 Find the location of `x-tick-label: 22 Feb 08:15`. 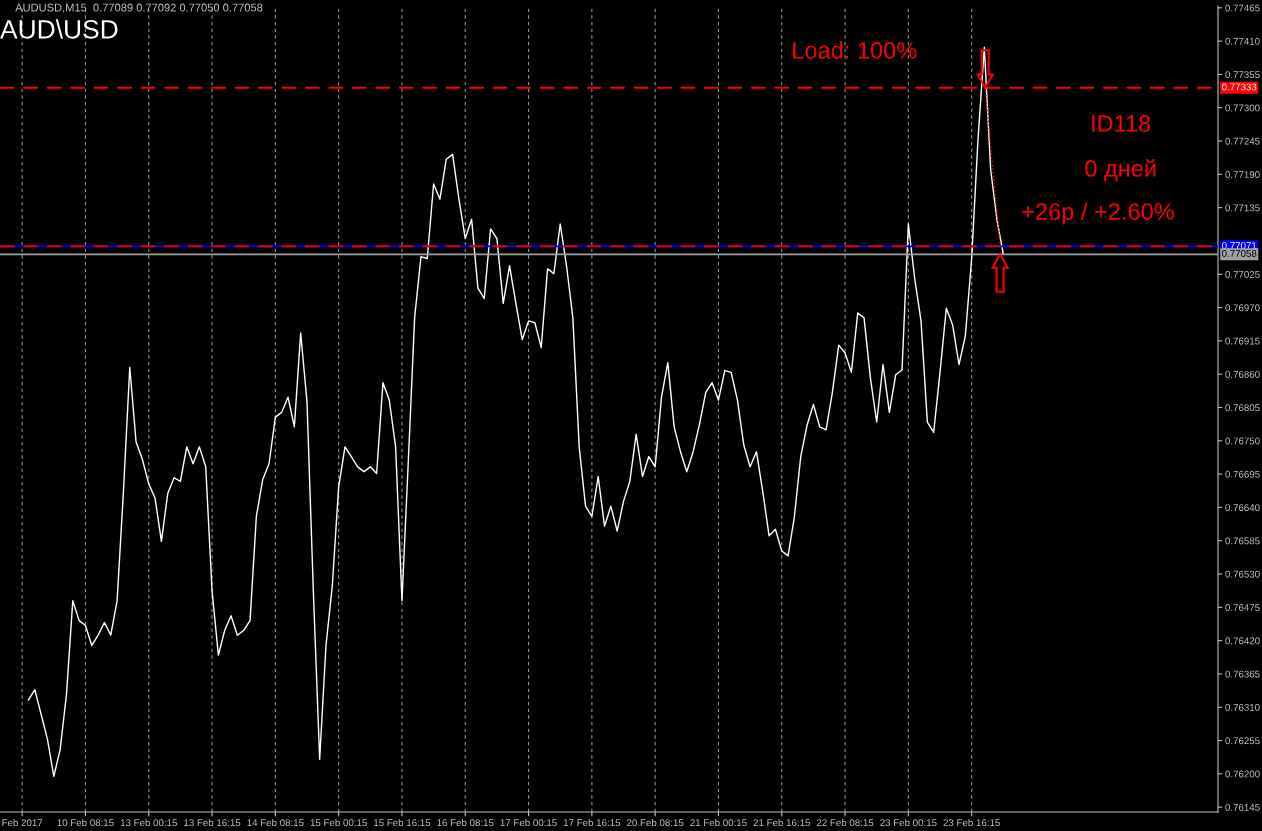

x-tick-label: 22 Feb 08:15 is located at coordinates (845, 822).